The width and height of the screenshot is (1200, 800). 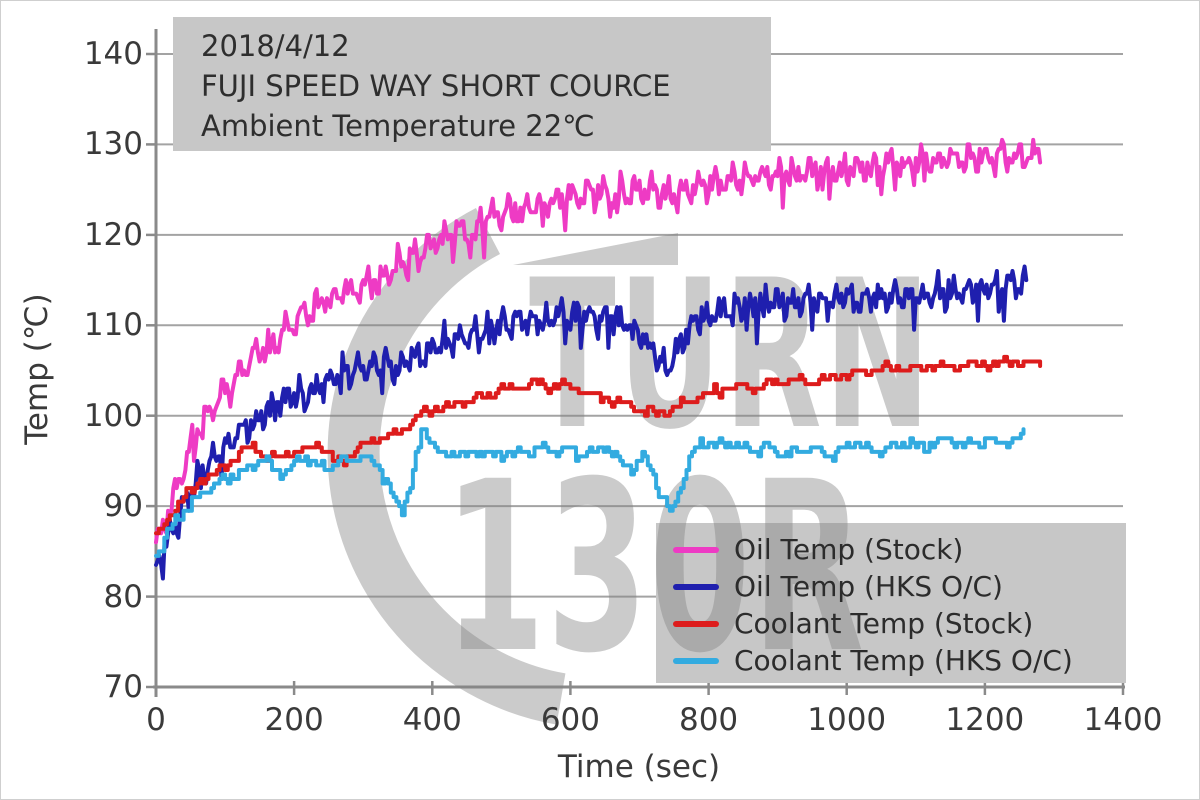 I want to click on y-tick-label: 130, so click(x=113, y=144).